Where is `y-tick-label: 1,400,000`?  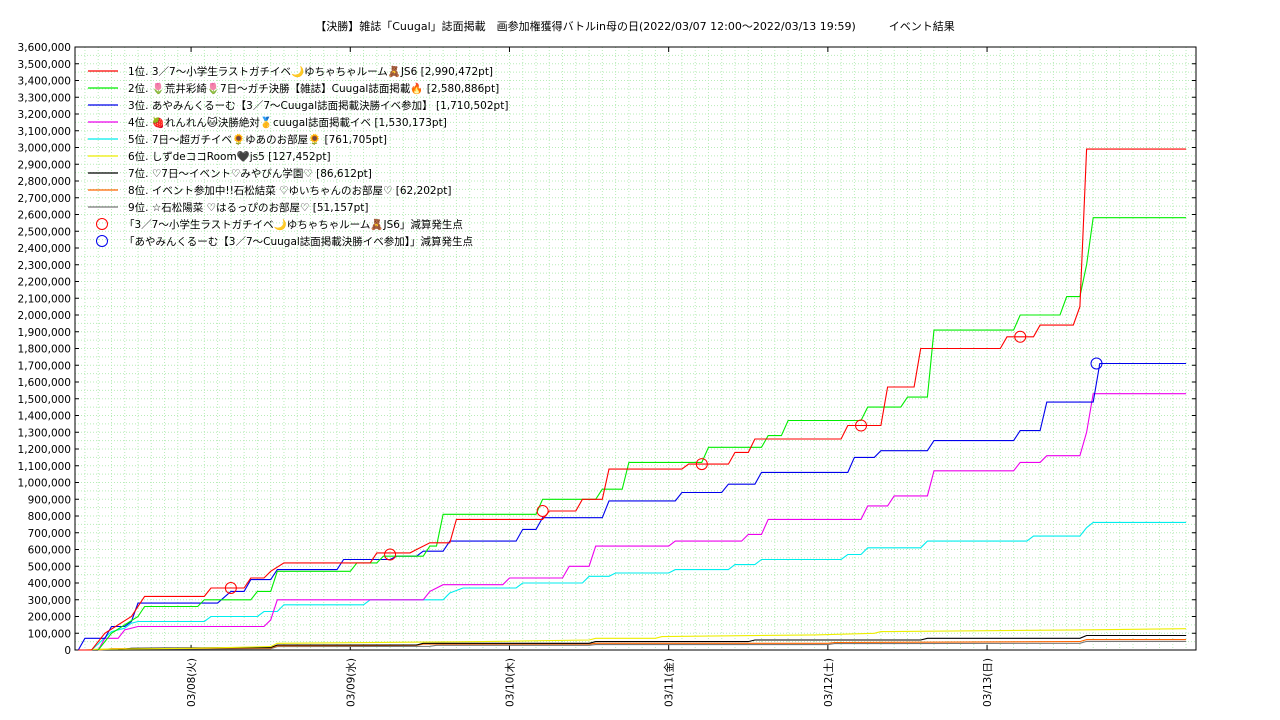
y-tick-label: 1,400,000 is located at coordinates (44, 417).